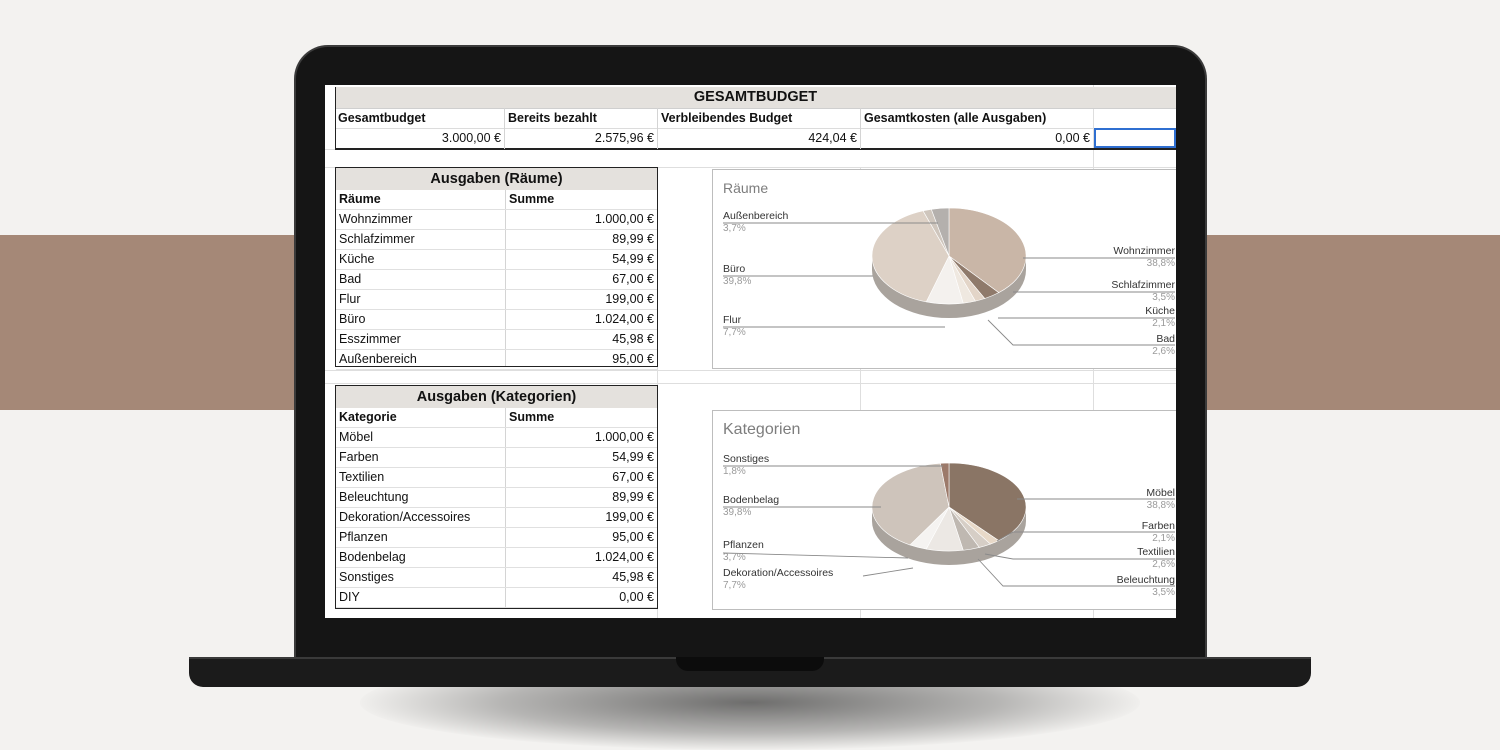  What do you see at coordinates (624, 138) in the screenshot?
I see `budget-value-bezahlt: 2.575,96 €` at bounding box center [624, 138].